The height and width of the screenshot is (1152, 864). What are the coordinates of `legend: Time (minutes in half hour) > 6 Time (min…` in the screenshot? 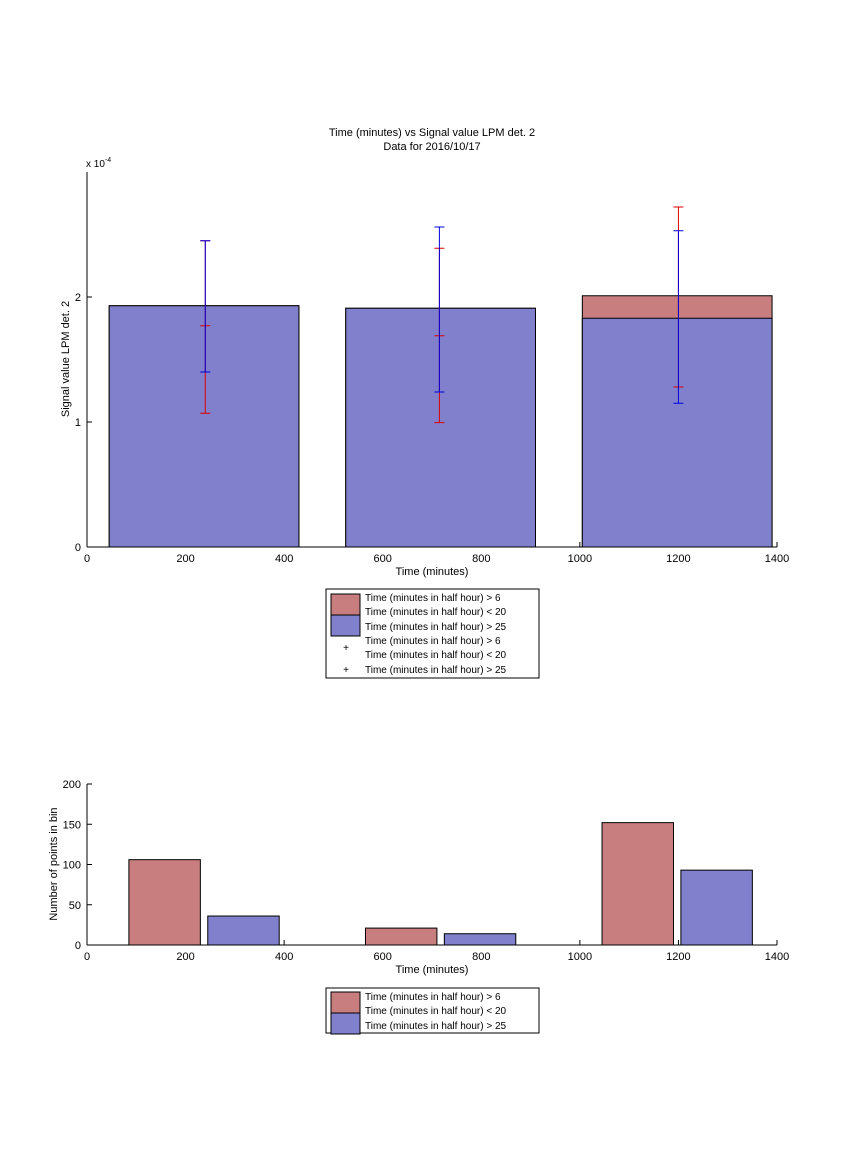 It's located at (432, 1011).